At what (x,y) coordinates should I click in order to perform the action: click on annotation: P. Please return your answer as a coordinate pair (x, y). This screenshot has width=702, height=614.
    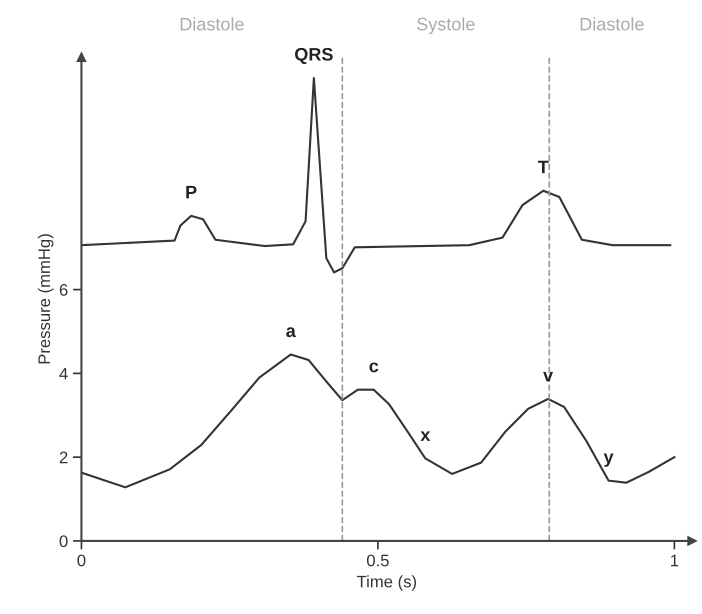
    Looking at the image, I should click on (191, 192).